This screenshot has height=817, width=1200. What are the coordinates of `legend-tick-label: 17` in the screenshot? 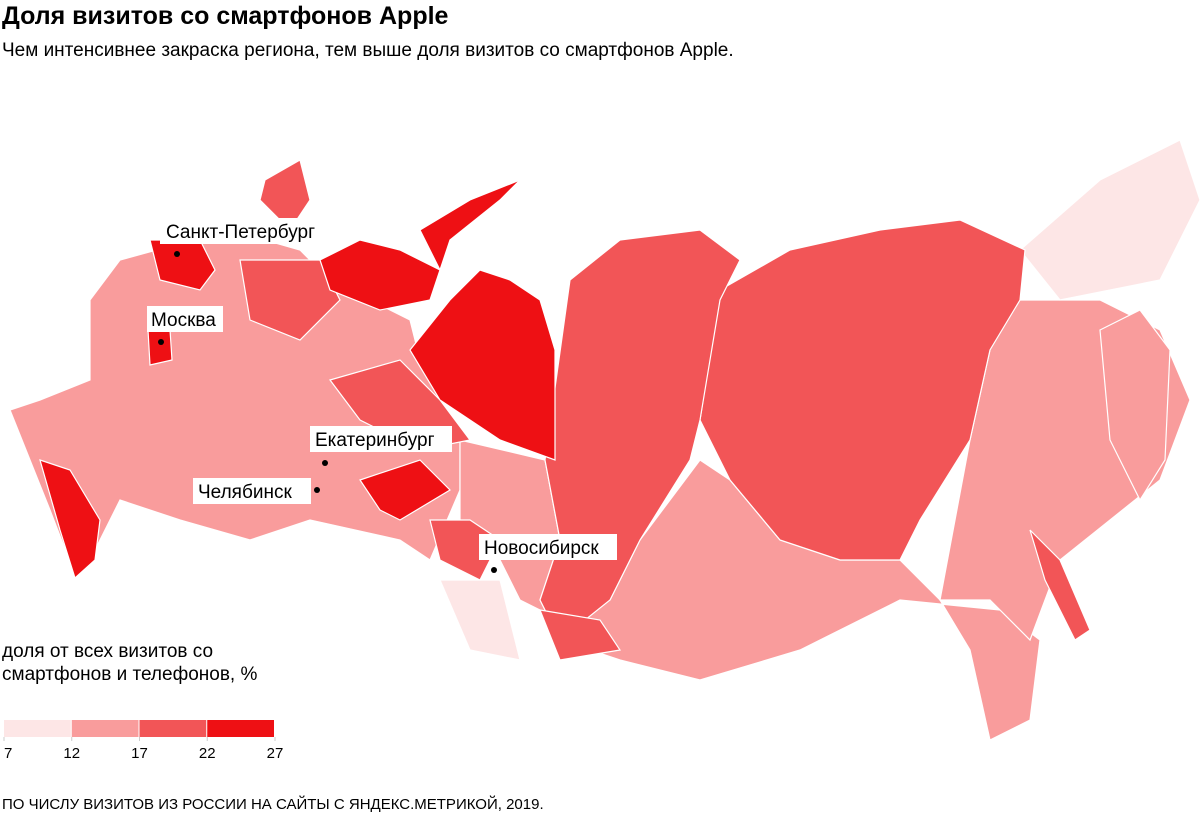 It's located at (139, 753).